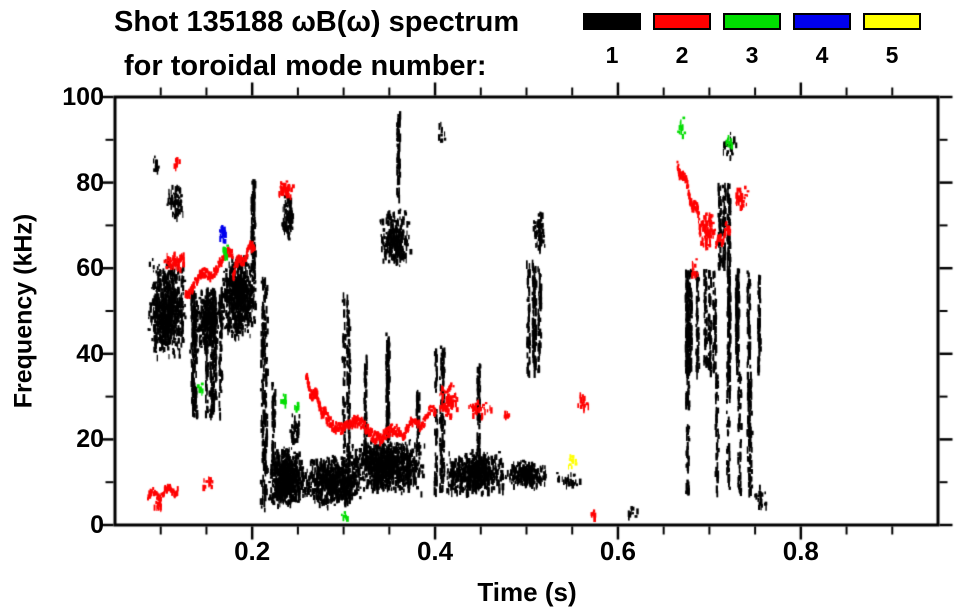 This screenshot has height=615, width=963. Describe the element at coordinates (612, 55) in the screenshot. I see `legend-mode-number: 1` at that location.